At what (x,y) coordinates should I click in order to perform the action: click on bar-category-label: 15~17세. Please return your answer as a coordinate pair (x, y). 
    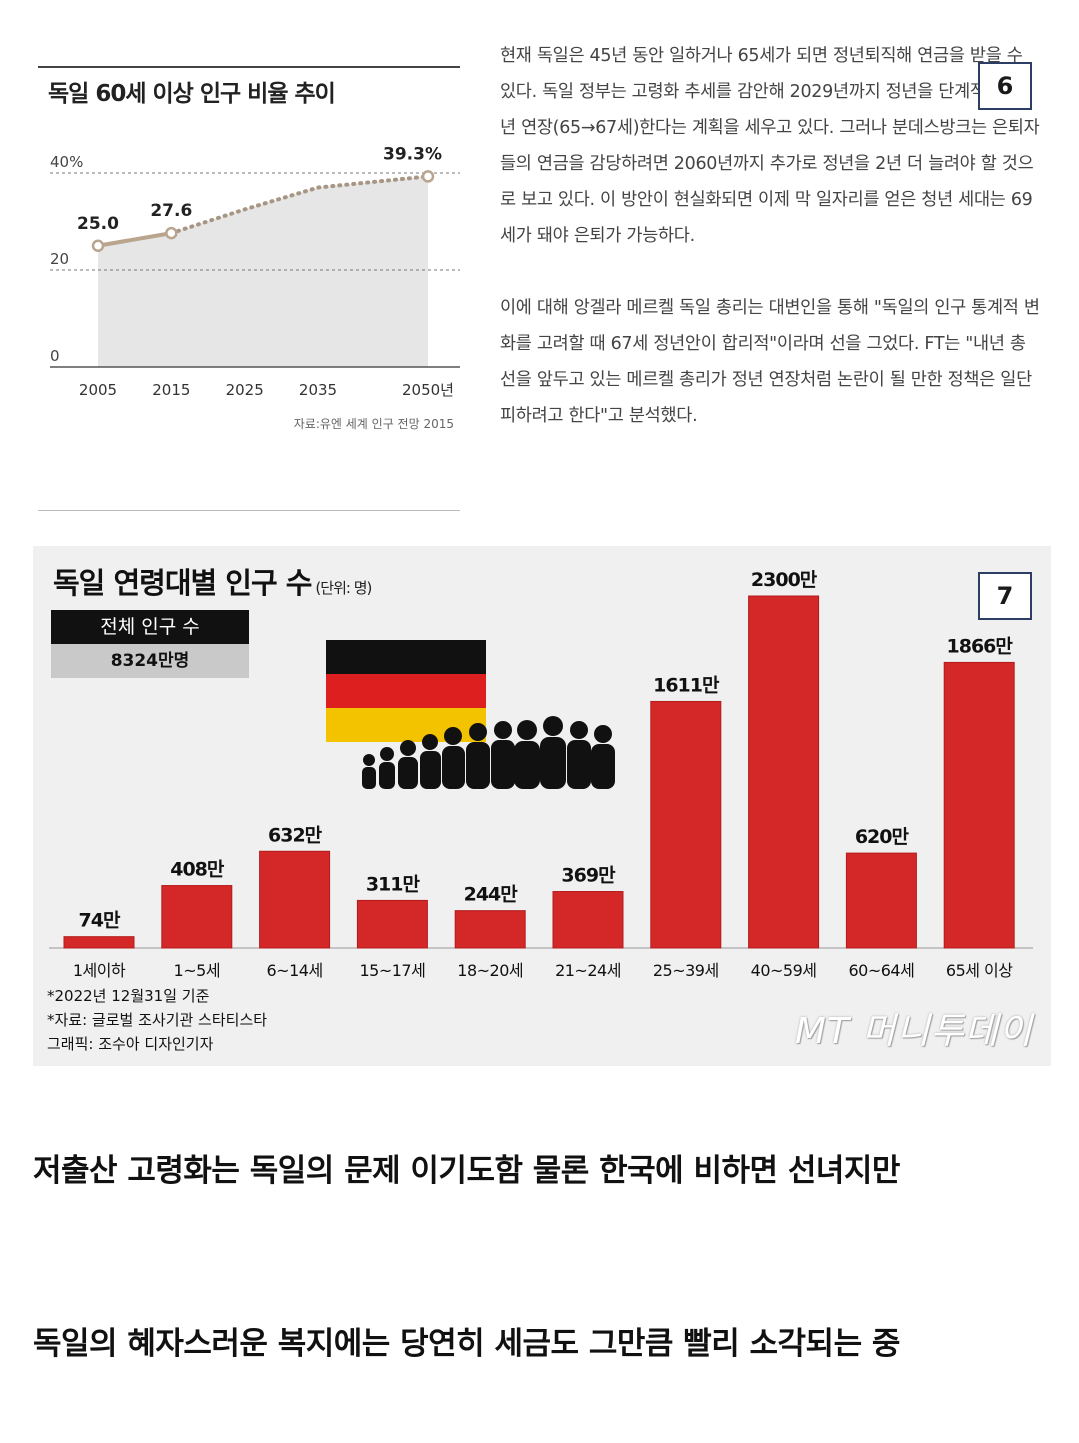
    Looking at the image, I should click on (392, 970).